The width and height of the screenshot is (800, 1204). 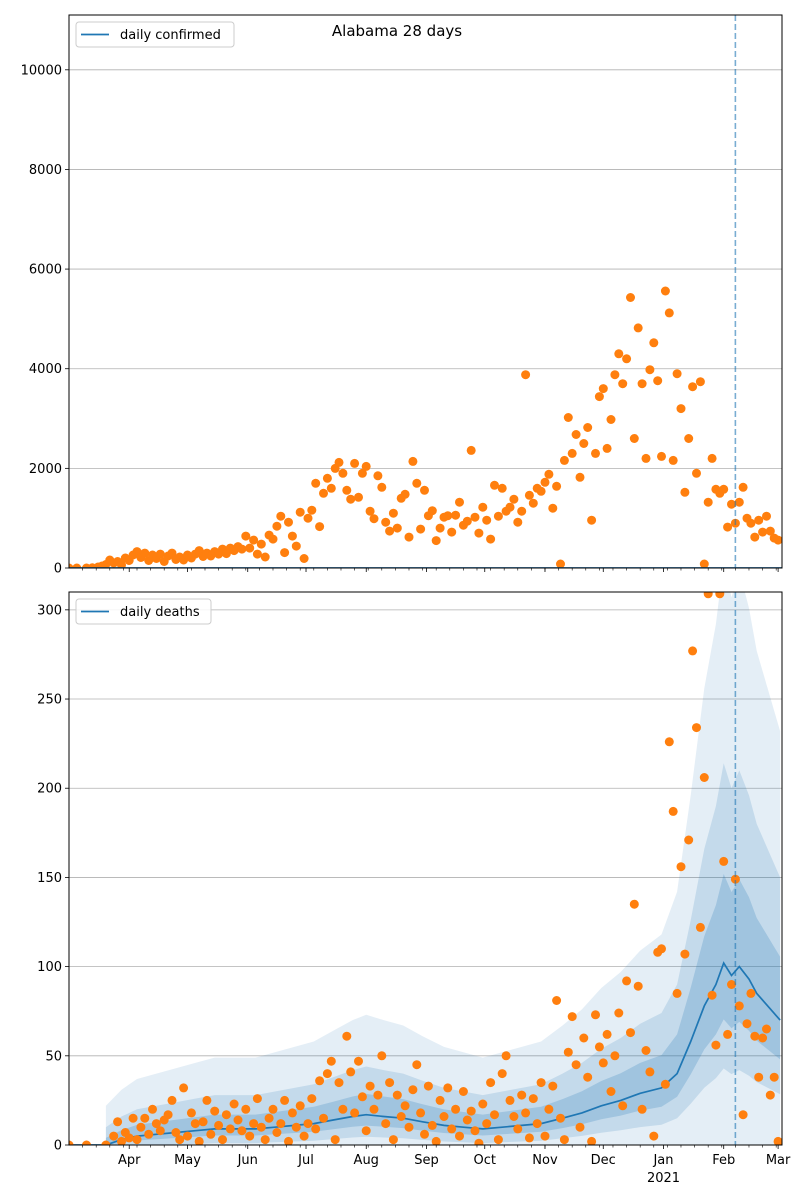 I want to click on y-tick-label: 2000, so click(x=45, y=469).